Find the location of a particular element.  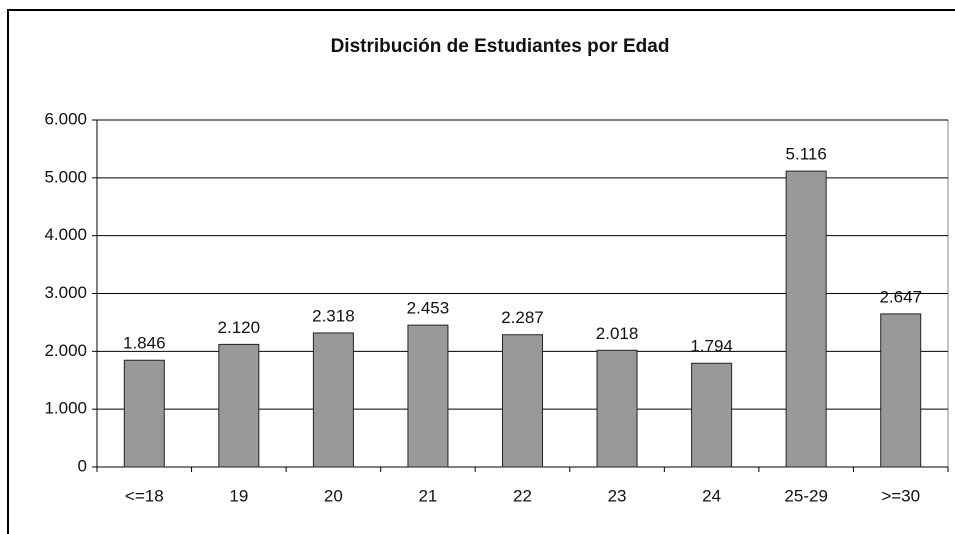

data-label: 5.116 is located at coordinates (806, 154).